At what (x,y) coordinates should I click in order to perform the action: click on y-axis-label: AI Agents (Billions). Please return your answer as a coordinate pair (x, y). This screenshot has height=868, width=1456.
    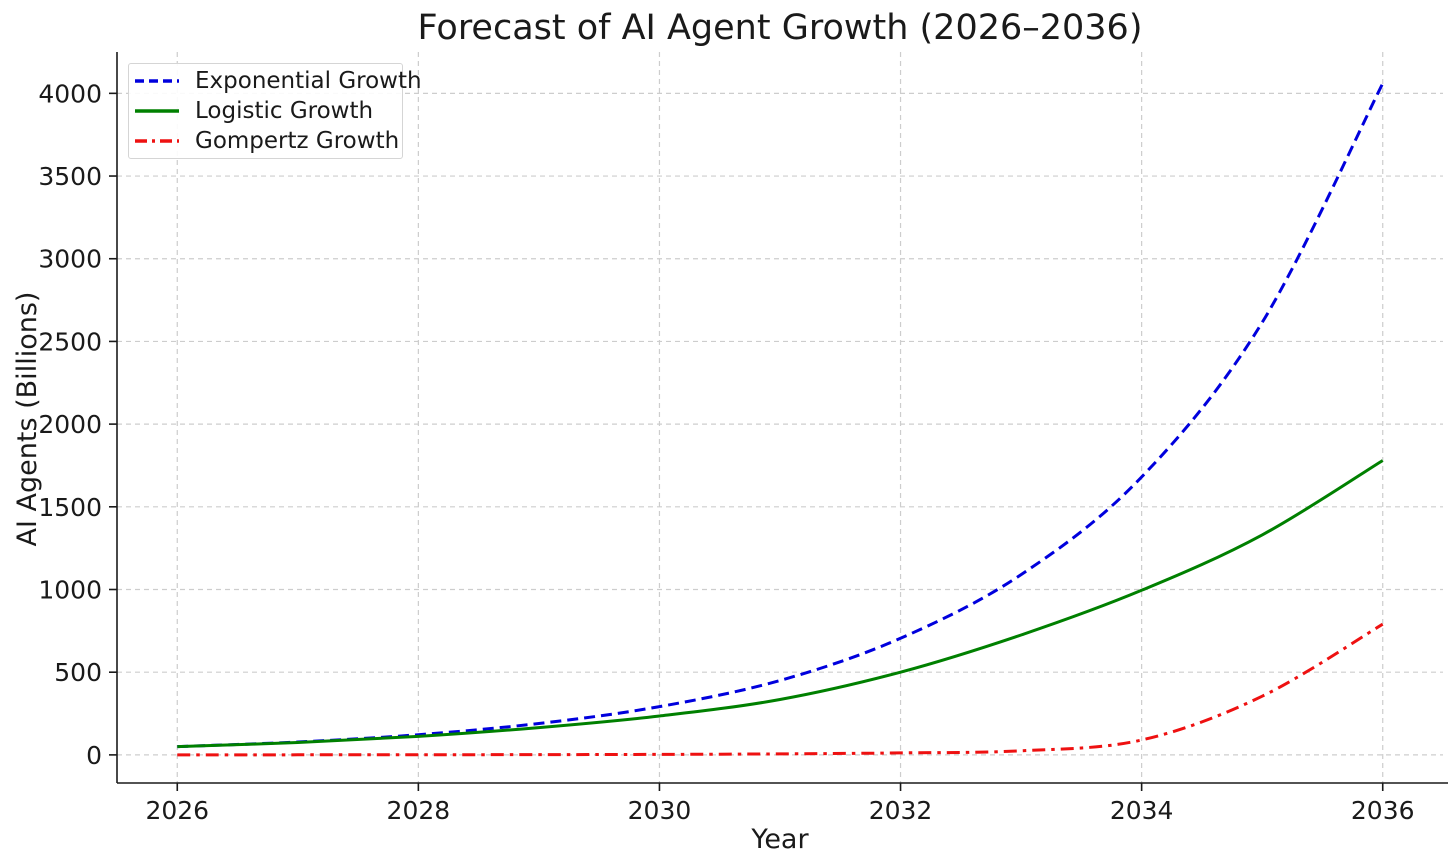
    Looking at the image, I should click on (27, 419).